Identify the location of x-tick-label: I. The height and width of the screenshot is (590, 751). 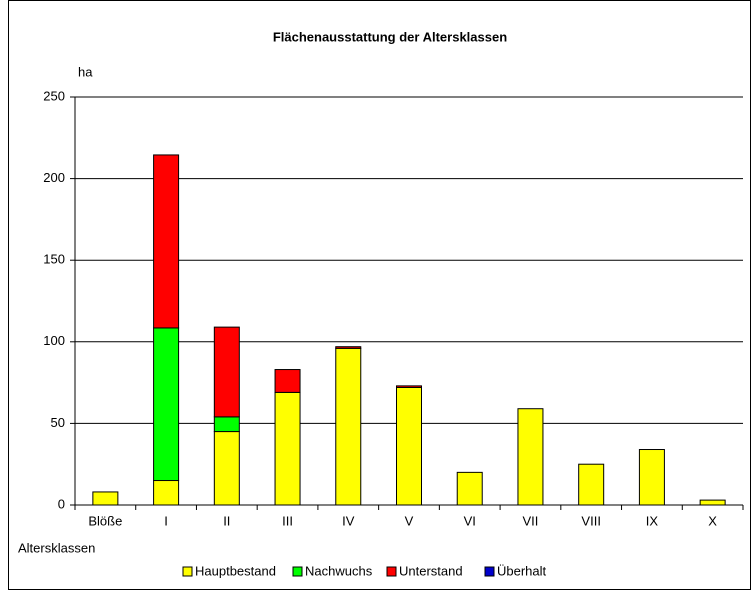
(166, 520).